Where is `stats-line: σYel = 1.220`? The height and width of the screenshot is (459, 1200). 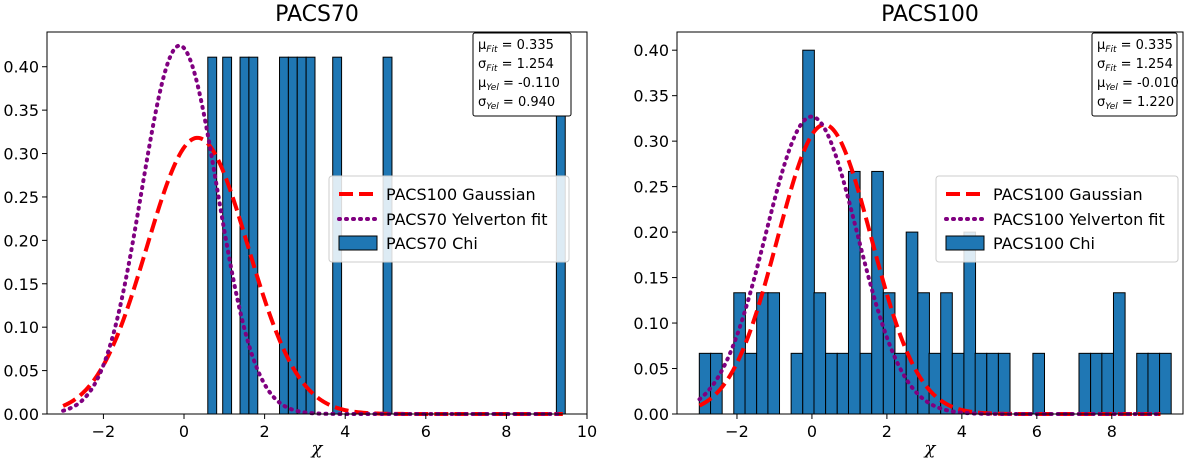
stats-line: σYel = 1.220 is located at coordinates (1135, 103).